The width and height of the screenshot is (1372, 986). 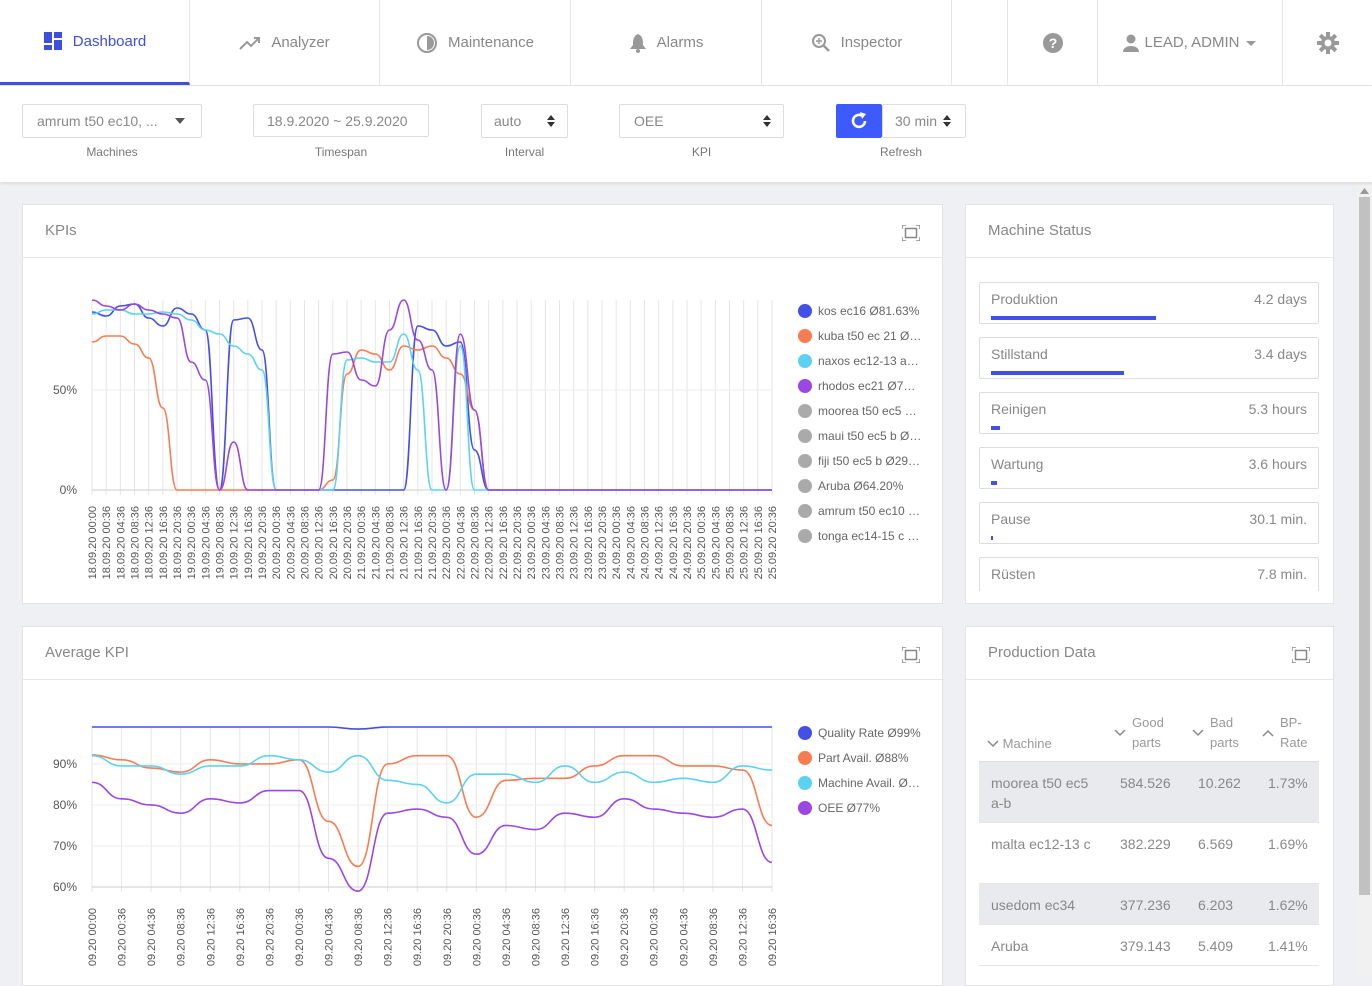 What do you see at coordinates (1149, 231) in the screenshot?
I see `panel-header: Machine Status` at bounding box center [1149, 231].